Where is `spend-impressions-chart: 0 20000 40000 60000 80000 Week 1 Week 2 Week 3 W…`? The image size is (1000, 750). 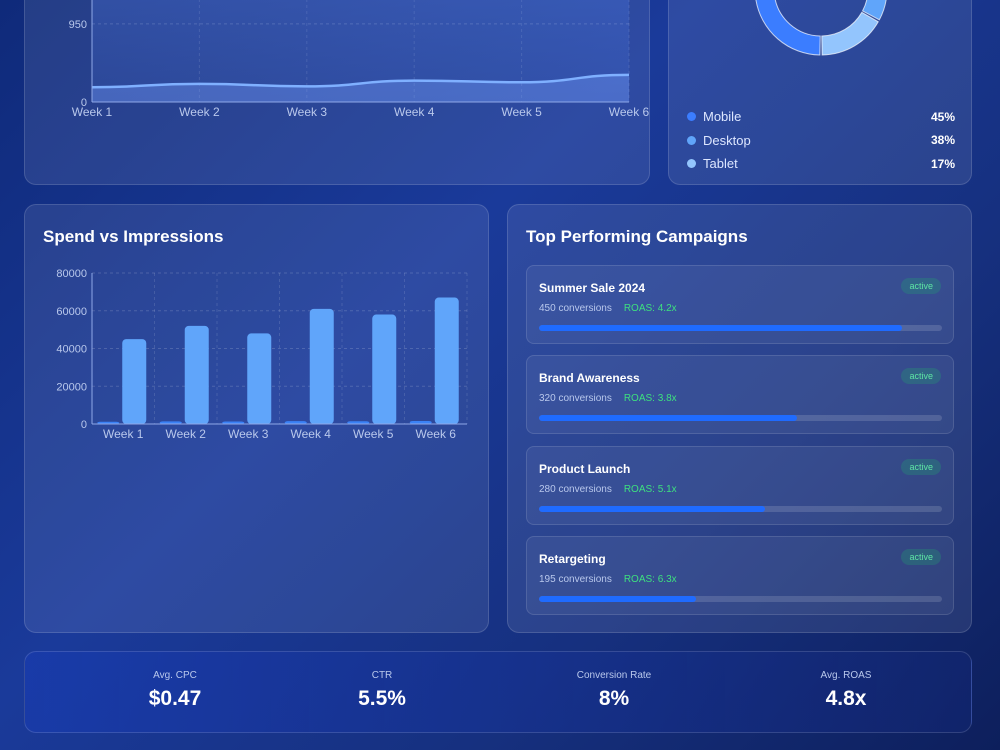
spend-impressions-chart: 0 20000 40000 60000 80000 Week 1 Week 2 Week 3 W… is located at coordinates (262, 354).